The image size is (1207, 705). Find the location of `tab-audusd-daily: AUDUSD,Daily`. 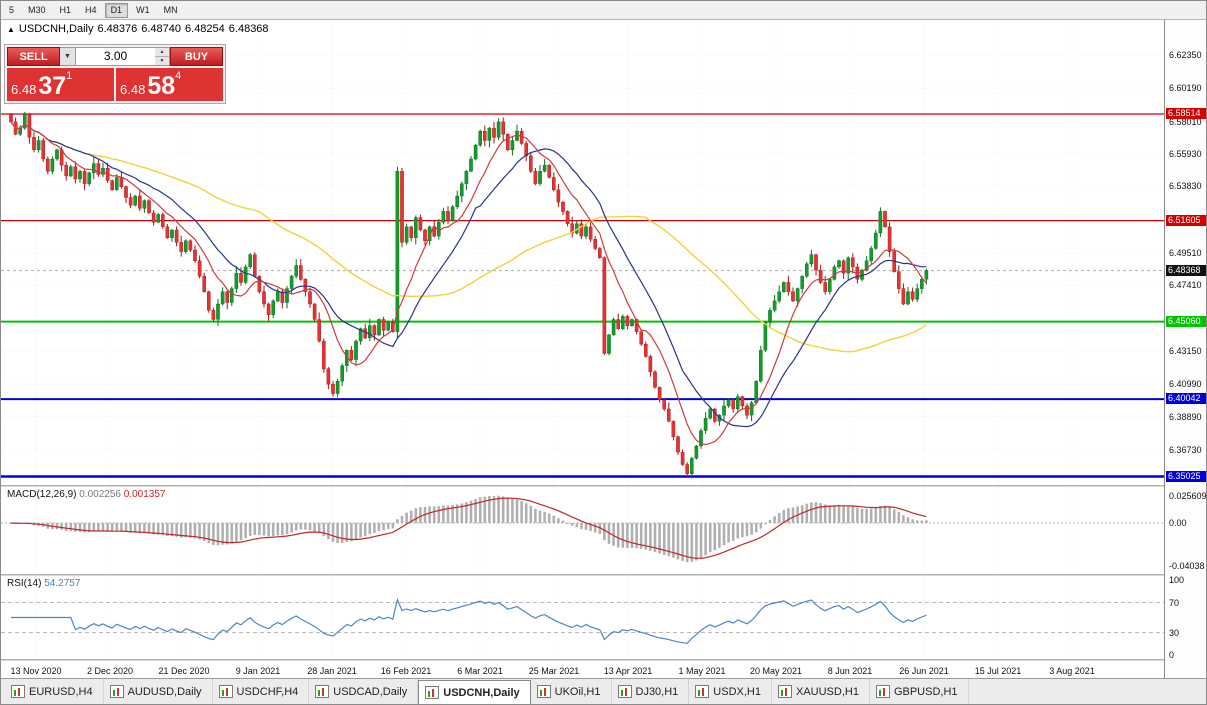

tab-audusd-daily: AUDUSD,Daily is located at coordinates (158, 691).